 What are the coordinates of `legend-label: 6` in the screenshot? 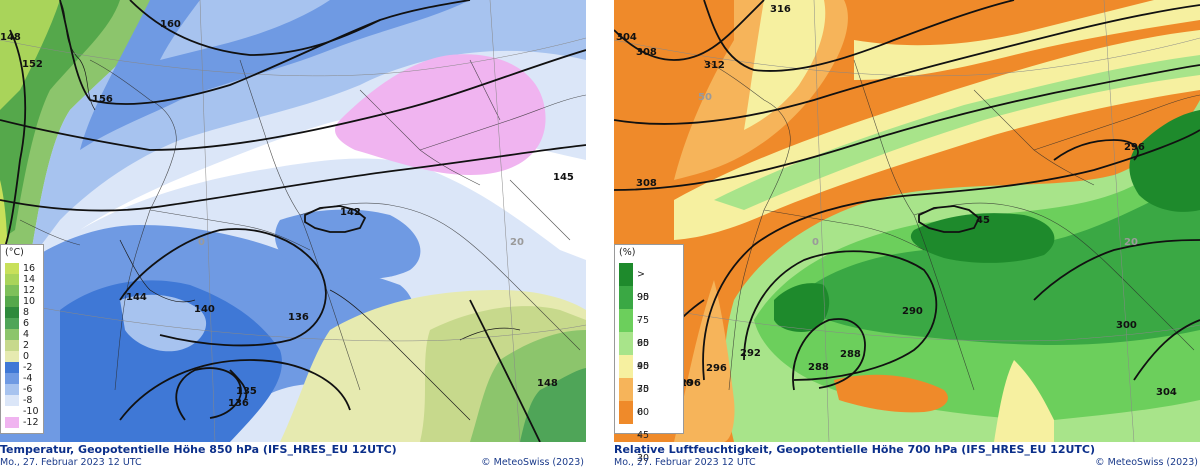 It's located at (26, 323).